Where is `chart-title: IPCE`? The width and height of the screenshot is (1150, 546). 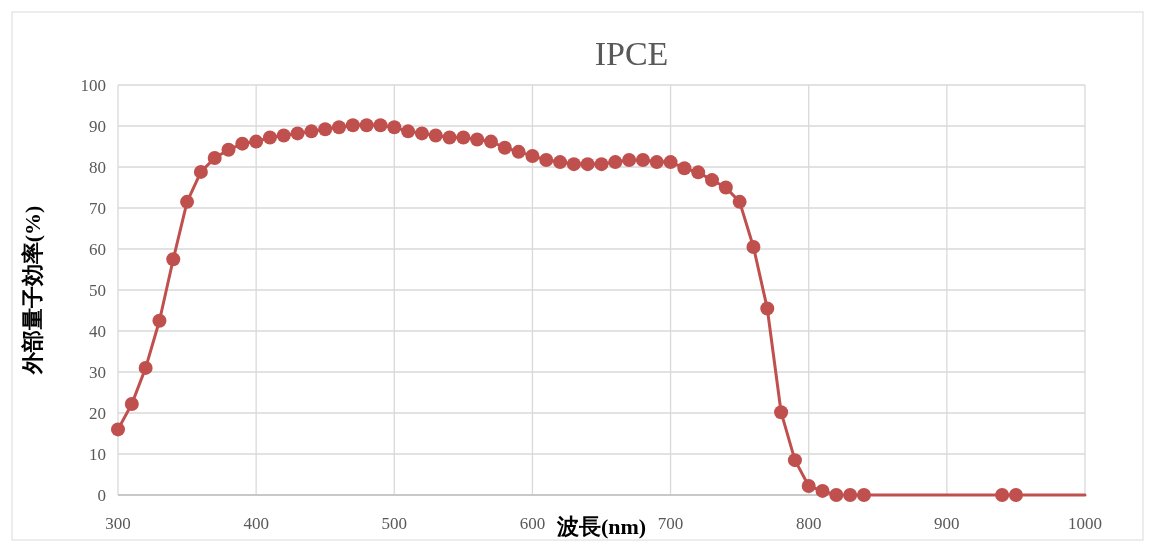 chart-title: IPCE is located at coordinates (631, 53).